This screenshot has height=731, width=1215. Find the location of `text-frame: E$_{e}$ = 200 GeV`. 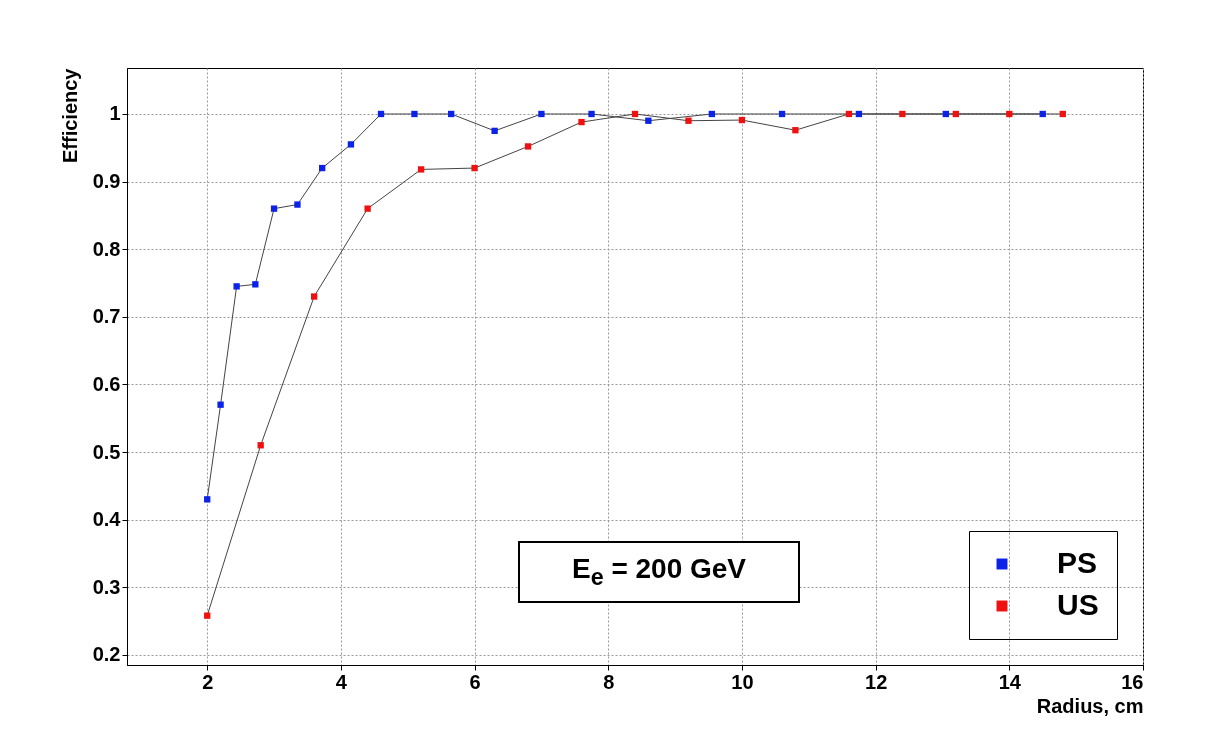

text-frame: E$_{e}$ = 200 GeV is located at coordinates (659, 572).